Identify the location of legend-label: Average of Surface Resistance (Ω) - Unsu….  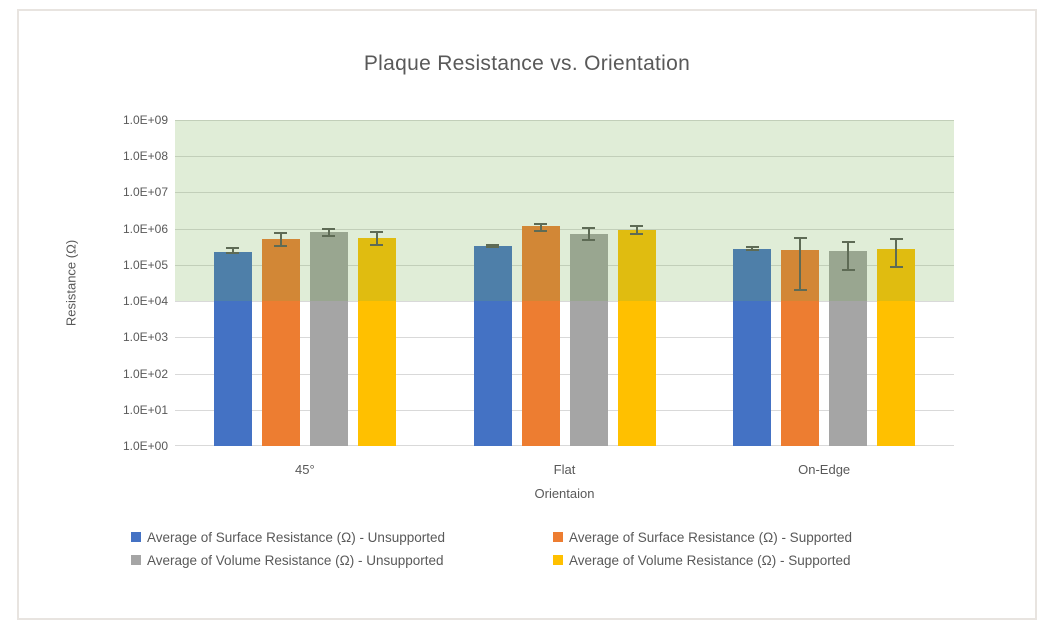
(296, 537).